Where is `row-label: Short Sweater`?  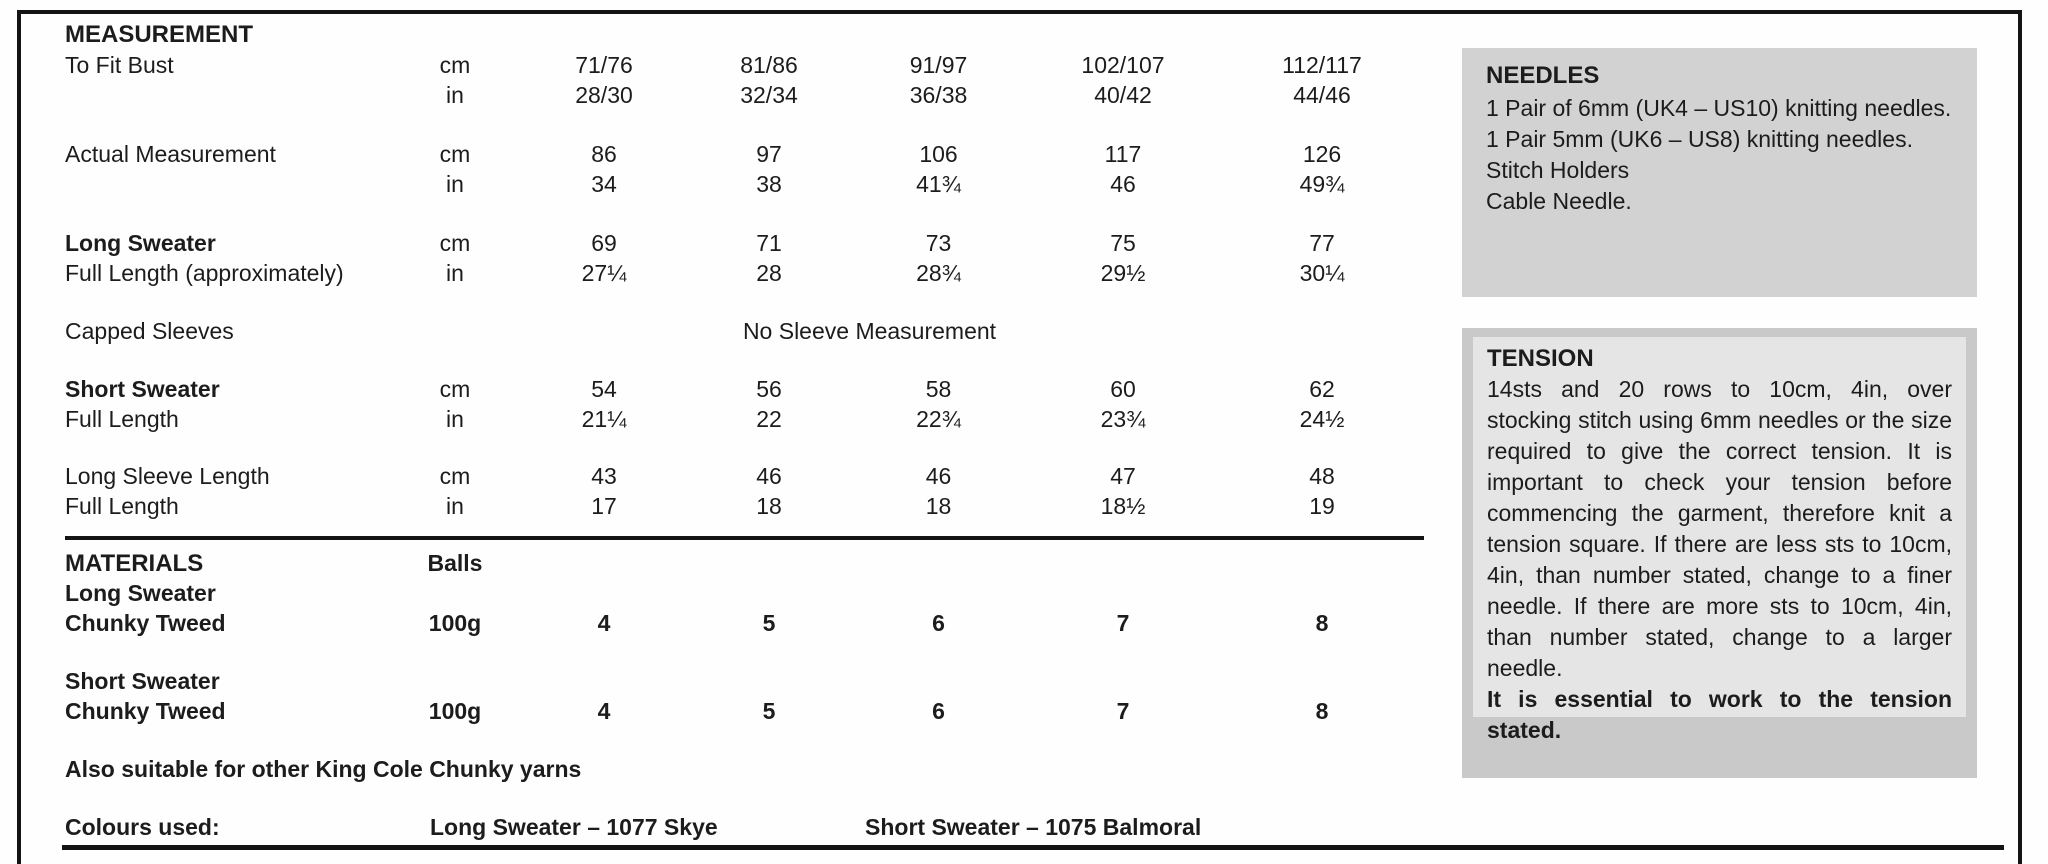
row-label: Short Sweater is located at coordinates (142, 389).